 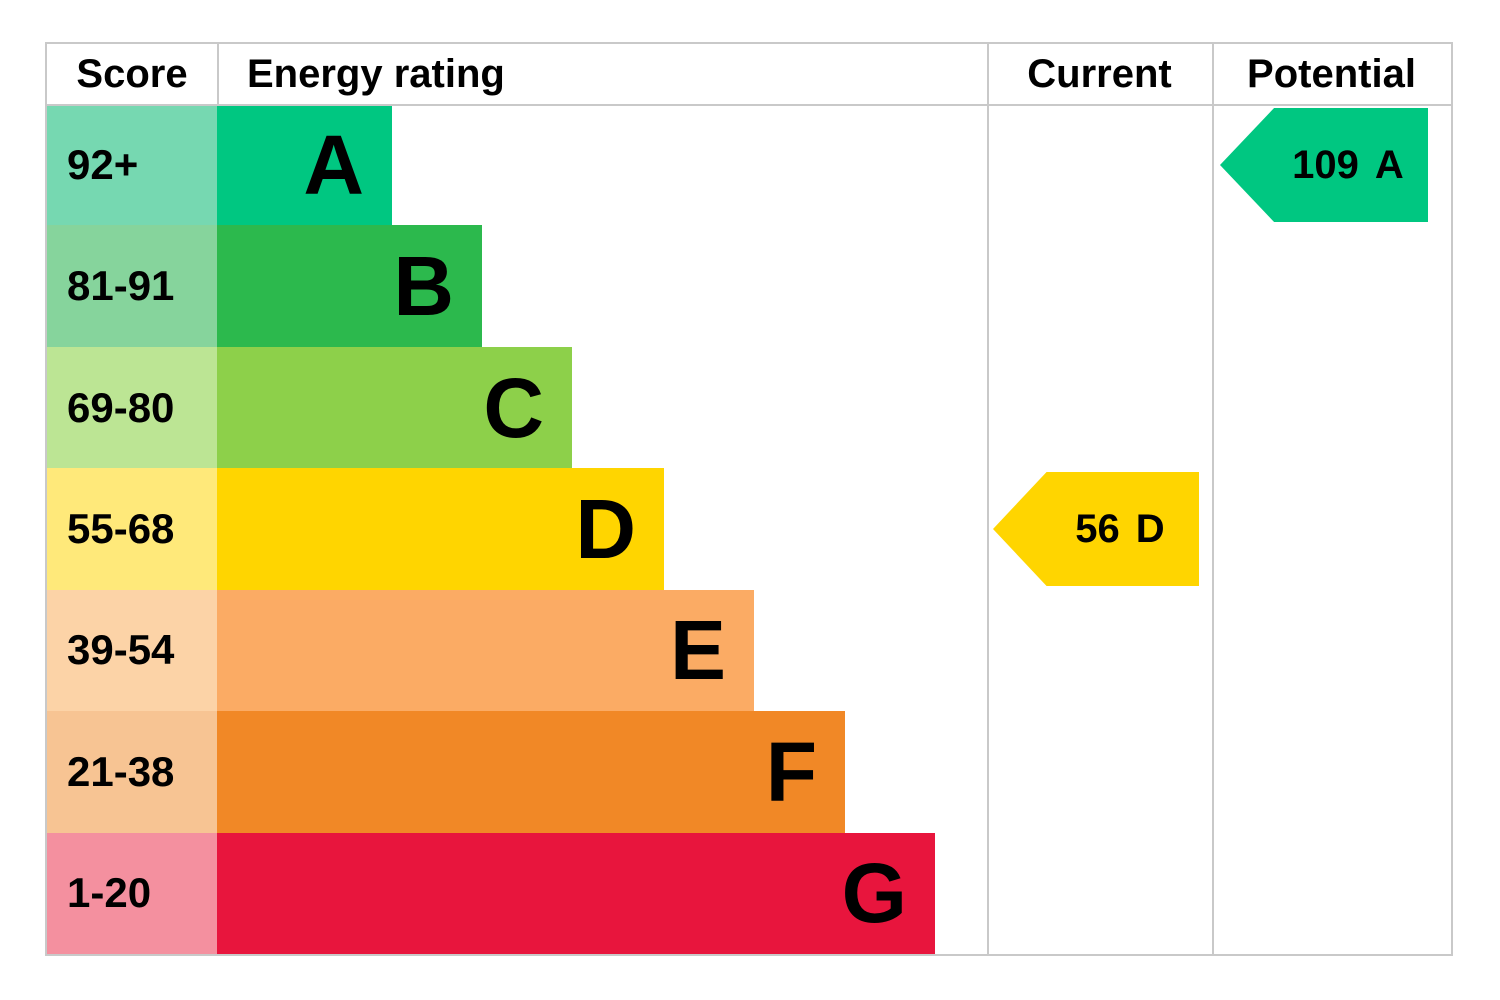 I want to click on band-row-e: 39-54 E, so click(x=749, y=650).